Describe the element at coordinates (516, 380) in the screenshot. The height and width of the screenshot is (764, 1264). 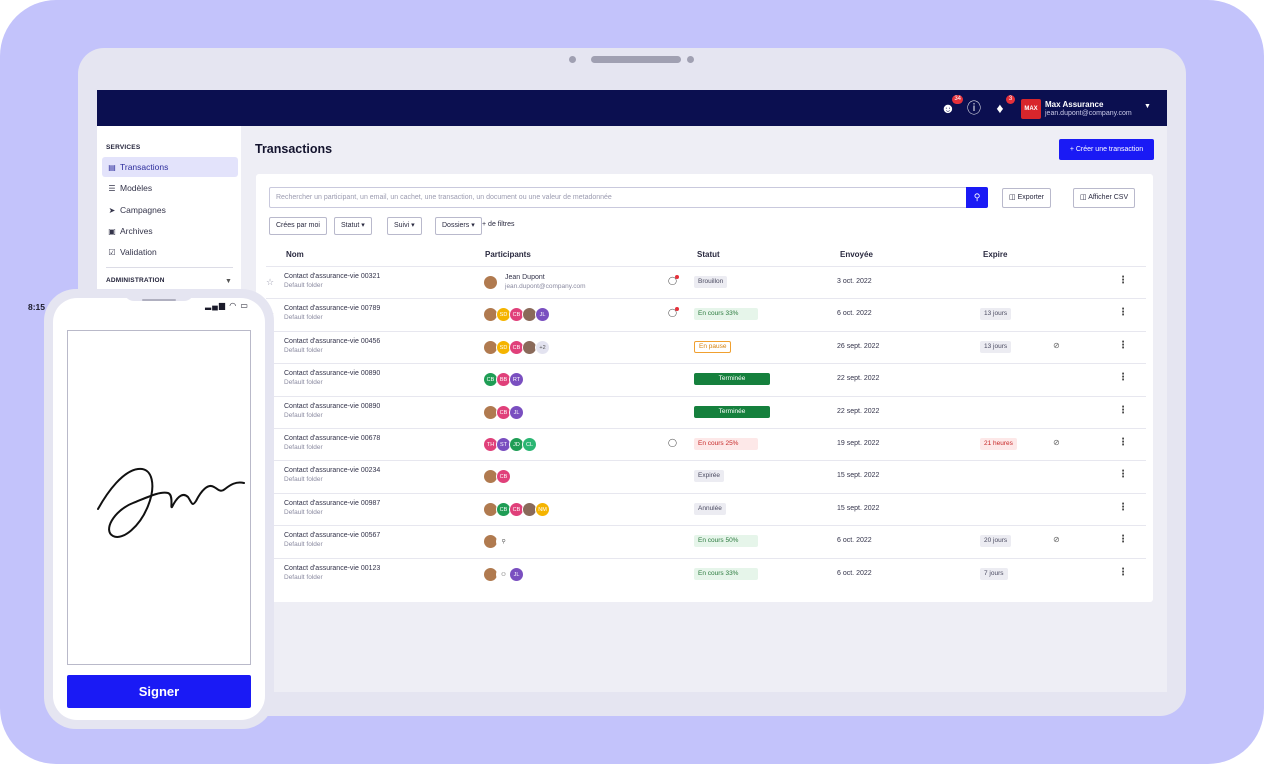
I see `avatar: RT` at that location.